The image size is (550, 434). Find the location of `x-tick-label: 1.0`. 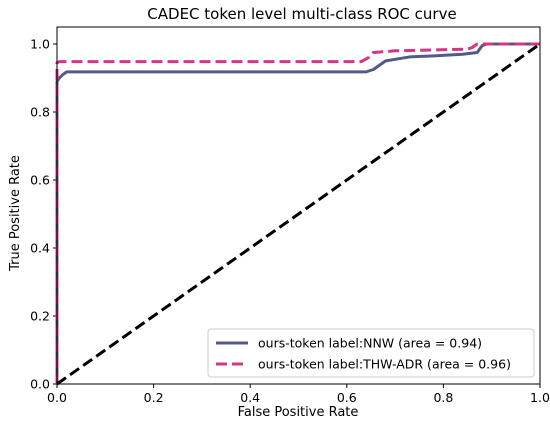

x-tick-label: 1.0 is located at coordinates (540, 397).